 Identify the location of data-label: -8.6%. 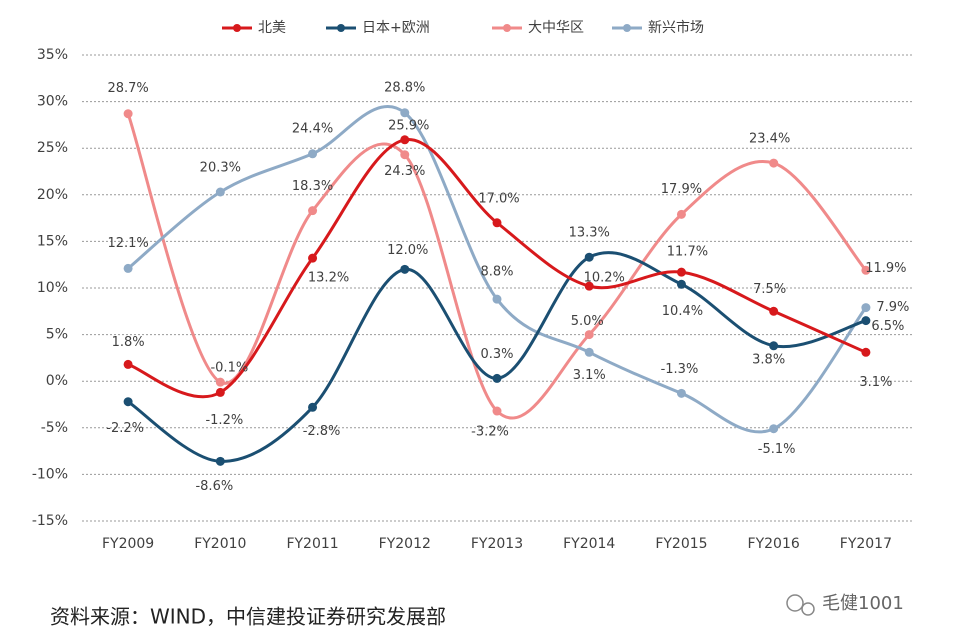
(214, 486).